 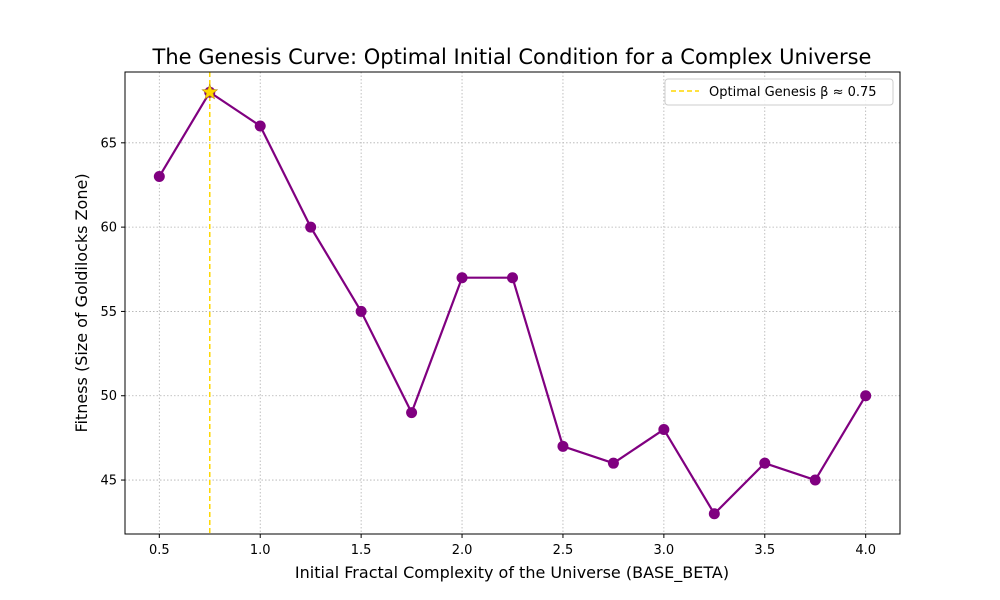 I want to click on y-tick-label: 55, so click(x=108, y=312).